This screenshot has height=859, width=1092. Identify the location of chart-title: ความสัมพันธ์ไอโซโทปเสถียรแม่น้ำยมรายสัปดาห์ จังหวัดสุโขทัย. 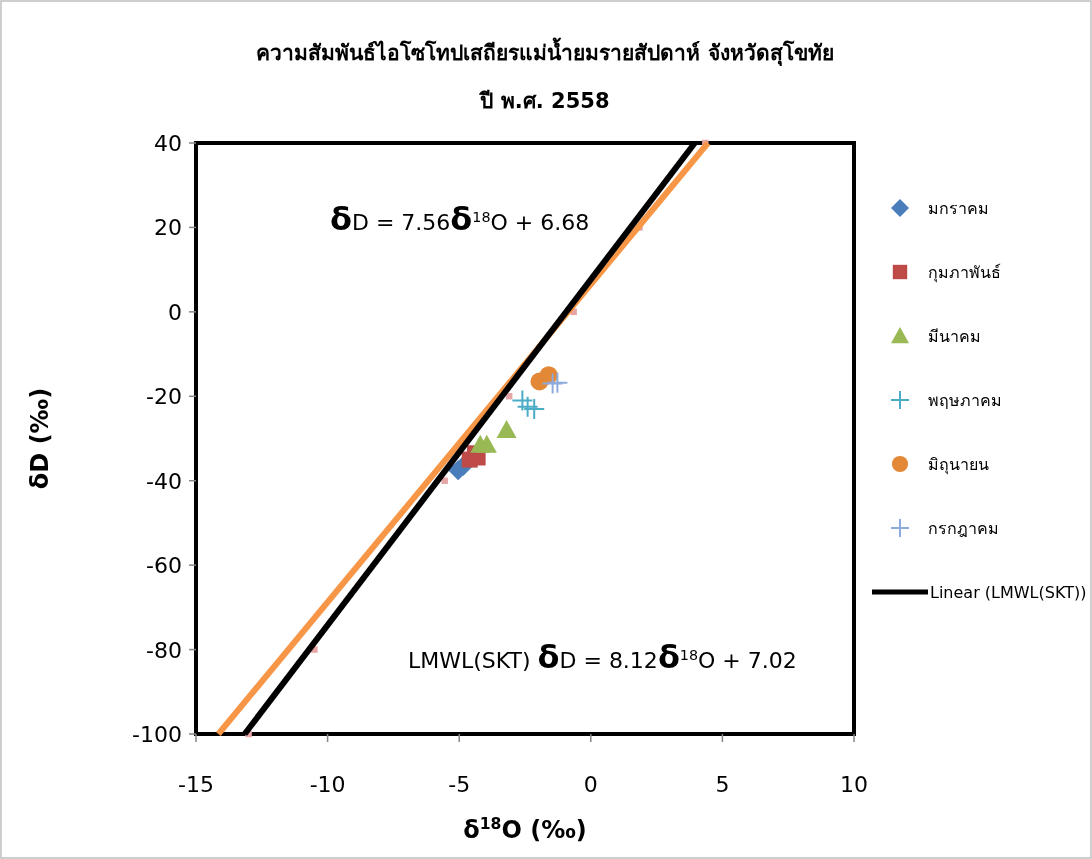
(545, 52).